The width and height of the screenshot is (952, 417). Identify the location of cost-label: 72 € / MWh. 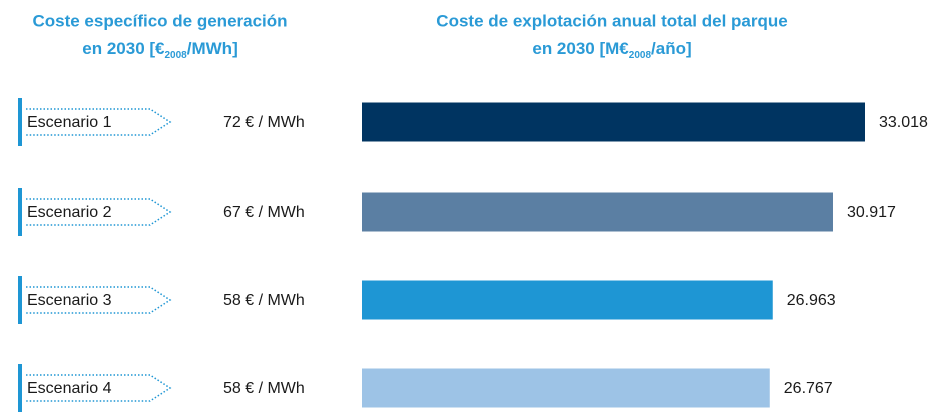
(264, 122).